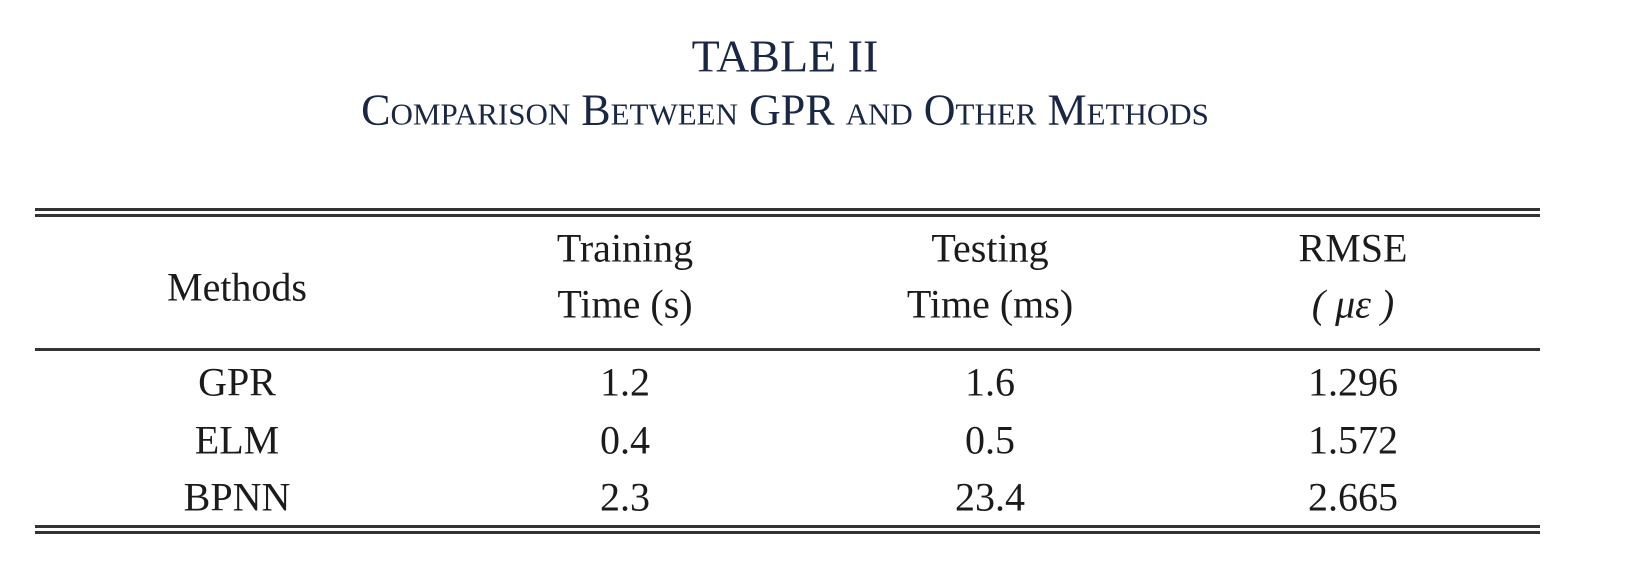 This screenshot has width=1625, height=578. I want to click on column-header: Methods, so click(237, 287).